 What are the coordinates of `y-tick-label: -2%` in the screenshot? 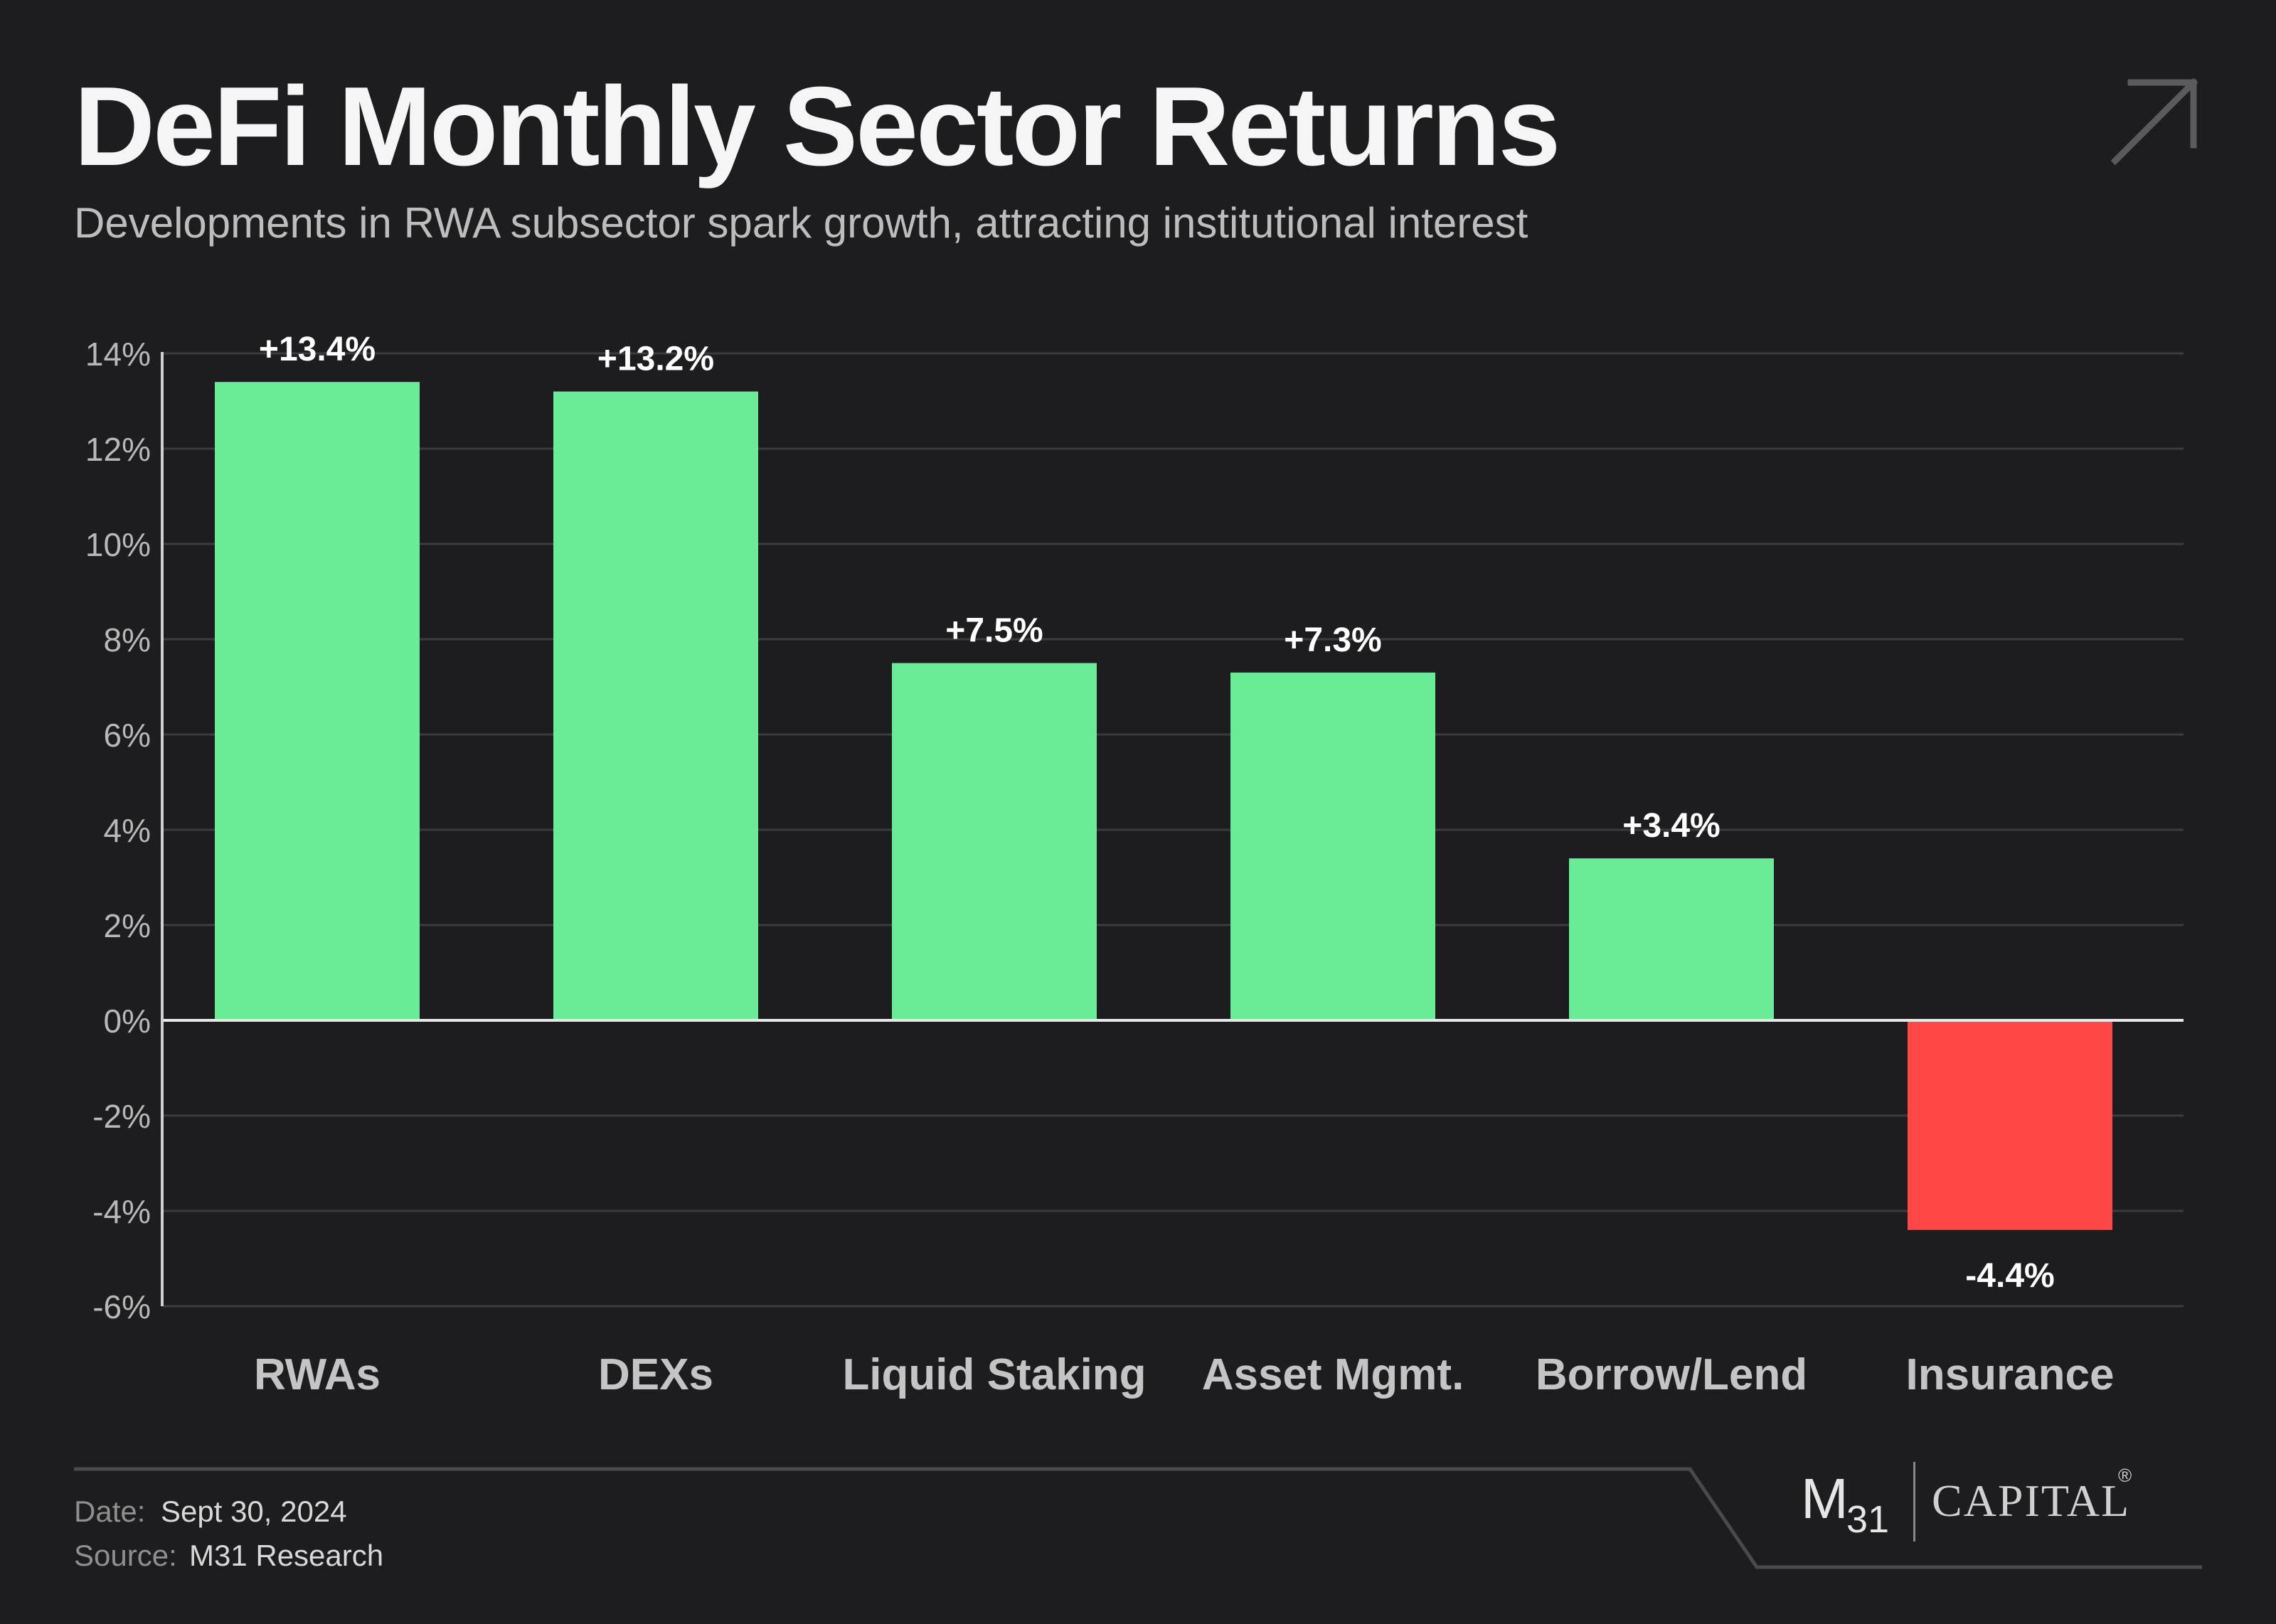 It's located at (121, 1116).